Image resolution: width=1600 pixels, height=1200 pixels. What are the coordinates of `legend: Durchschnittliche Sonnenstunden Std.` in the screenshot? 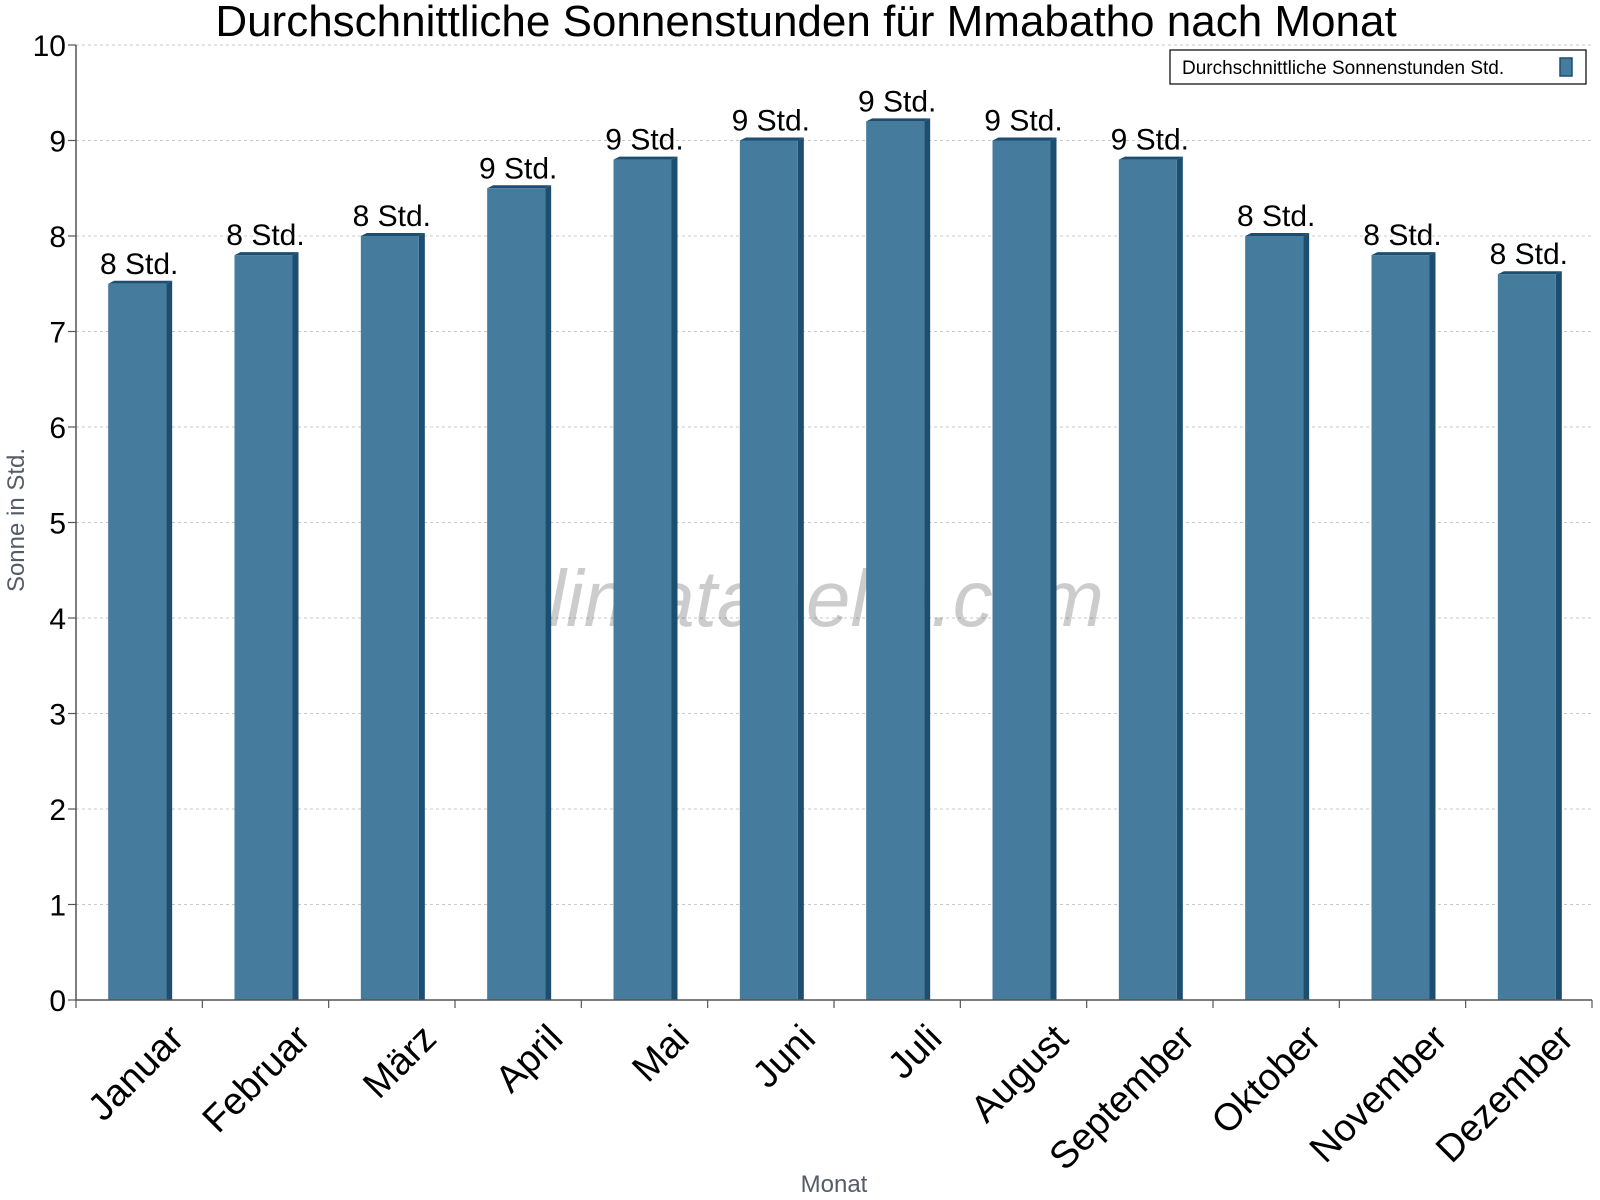 It's located at (1378, 67).